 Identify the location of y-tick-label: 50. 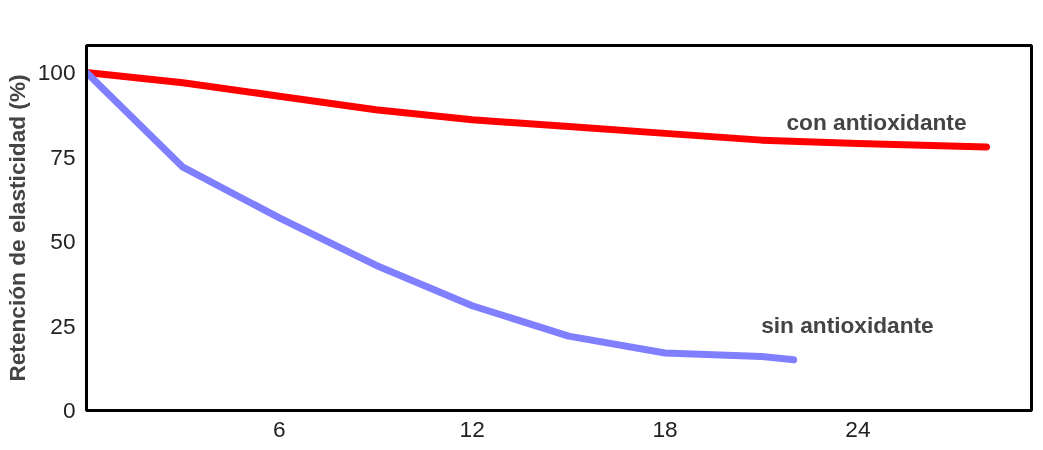
(63, 241).